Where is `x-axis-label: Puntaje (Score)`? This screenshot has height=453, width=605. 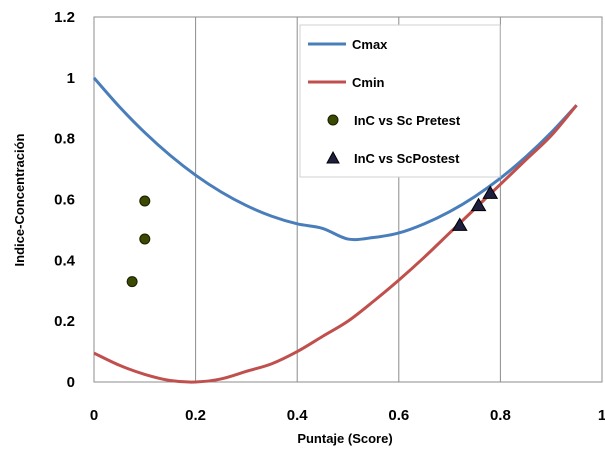
x-axis-label: Puntaje (Score) is located at coordinates (344, 438).